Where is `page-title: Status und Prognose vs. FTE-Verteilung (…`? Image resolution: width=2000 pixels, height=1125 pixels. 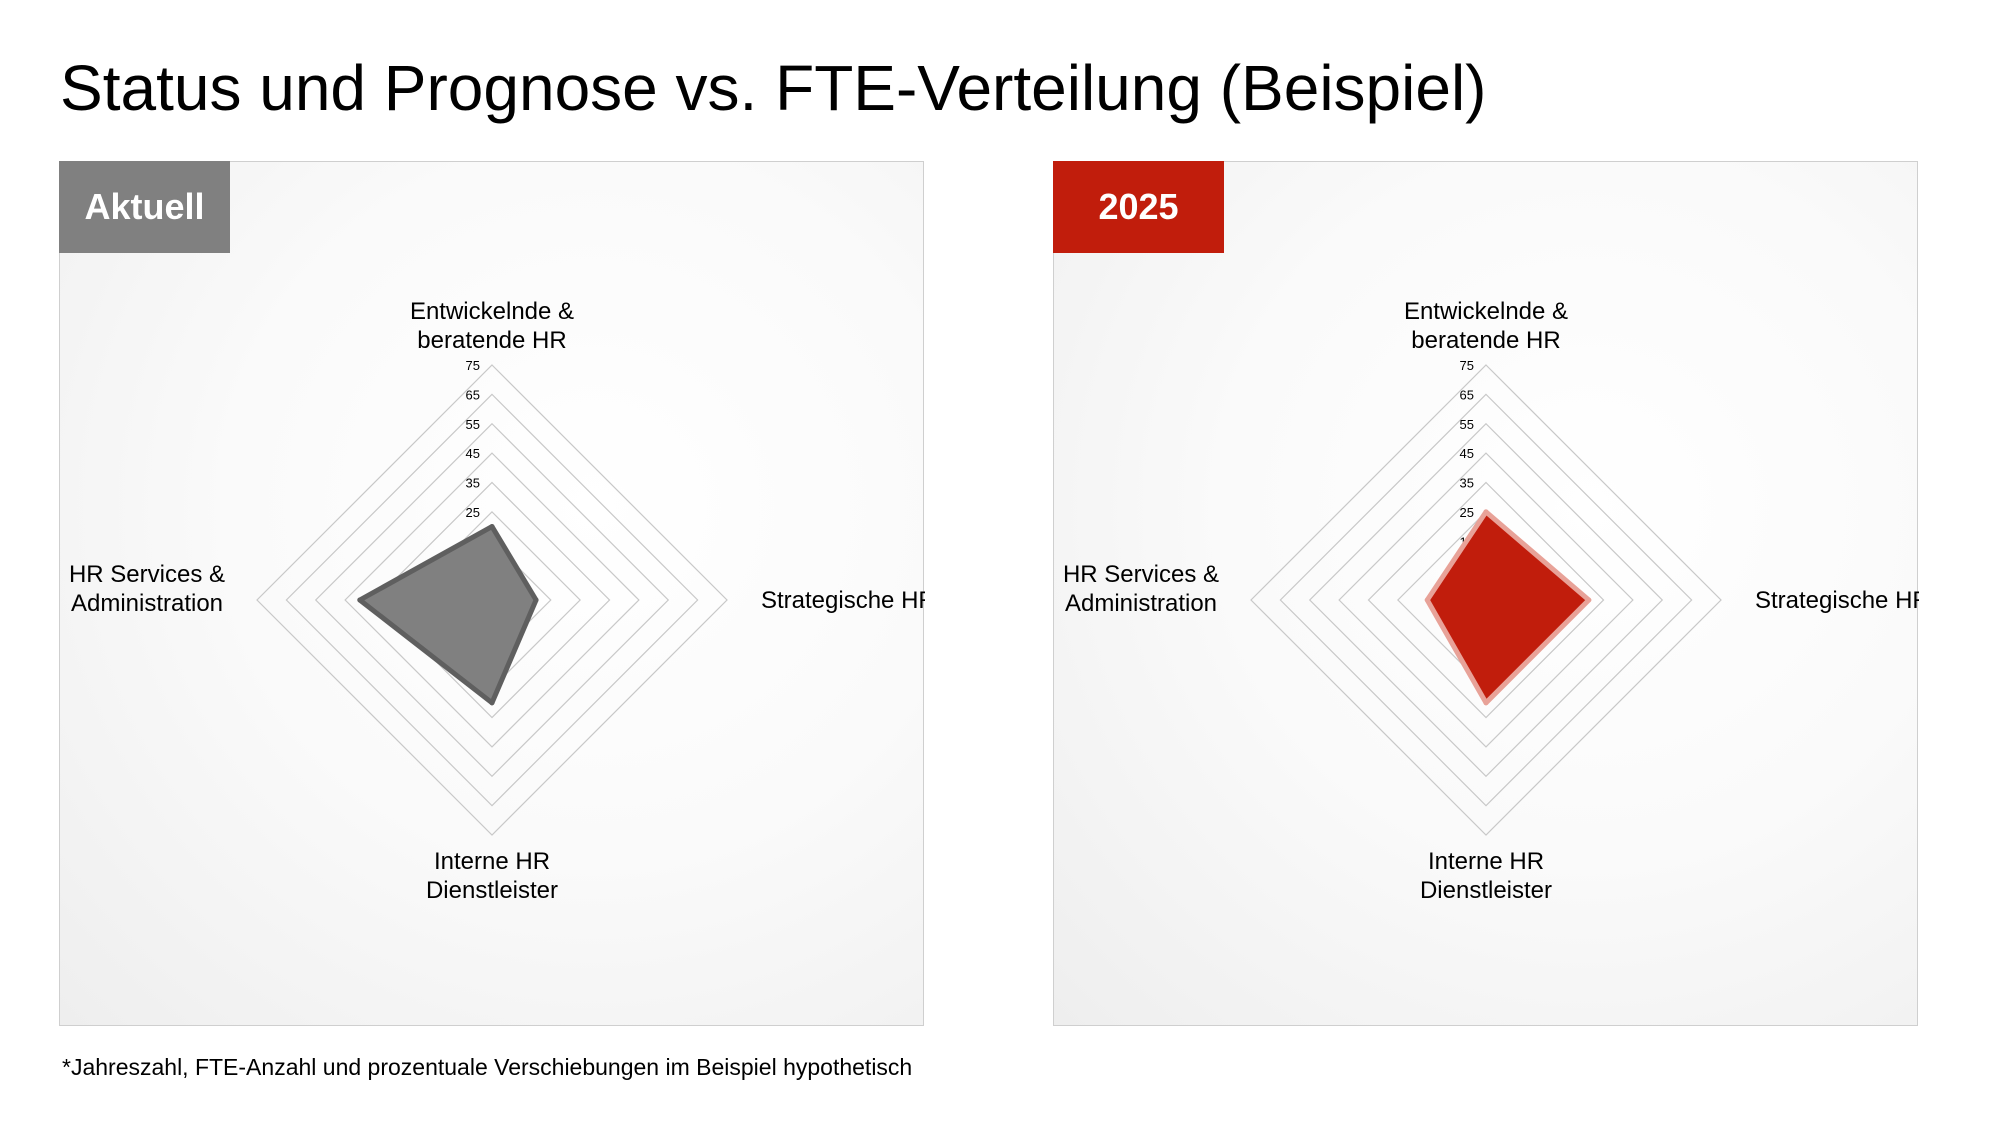 page-title: Status und Prognose vs. FTE-Verteilung (… is located at coordinates (773, 88).